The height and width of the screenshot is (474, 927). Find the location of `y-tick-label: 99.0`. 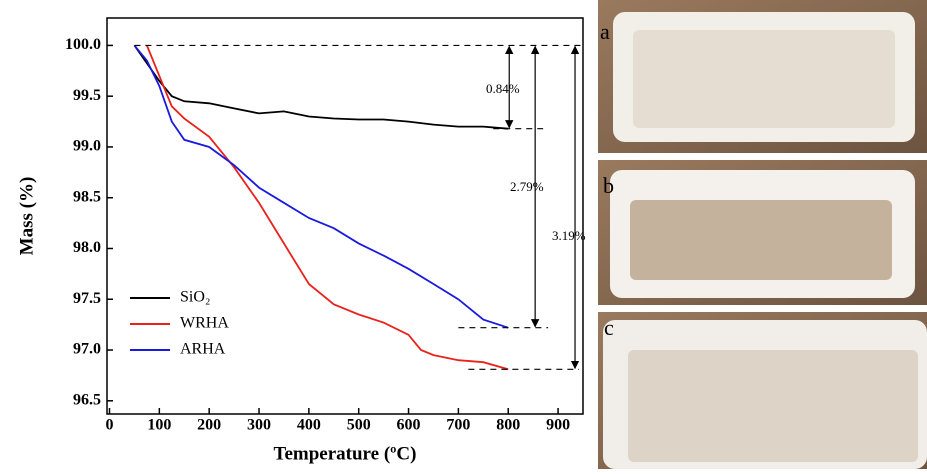

y-tick-label: 99.0 is located at coordinates (87, 146).